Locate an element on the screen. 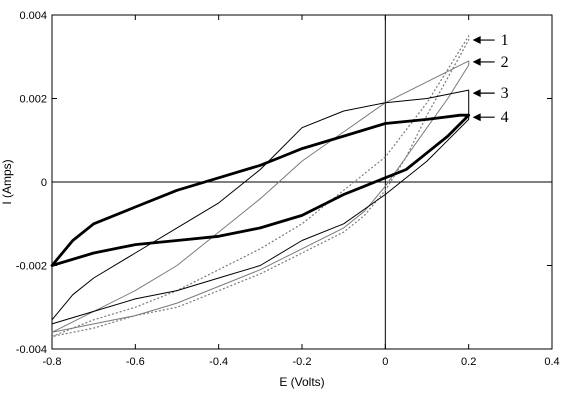 The width and height of the screenshot is (575, 405). curve-labels: 1 2 3 4 is located at coordinates (490, 79).